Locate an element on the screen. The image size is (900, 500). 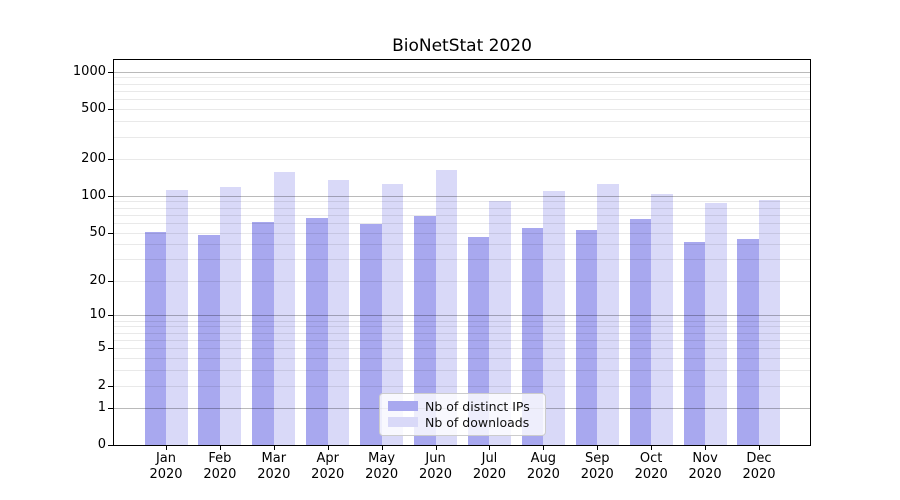
bar-downloads-Nov is located at coordinates (716, 324).